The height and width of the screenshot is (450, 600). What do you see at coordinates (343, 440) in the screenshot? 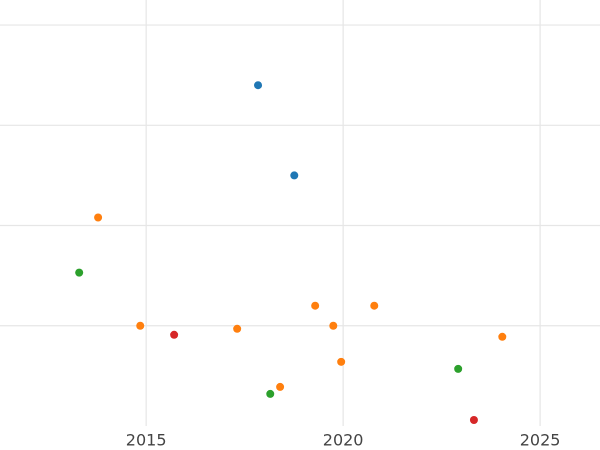
I see `x-tick-label: 2020` at bounding box center [343, 440].